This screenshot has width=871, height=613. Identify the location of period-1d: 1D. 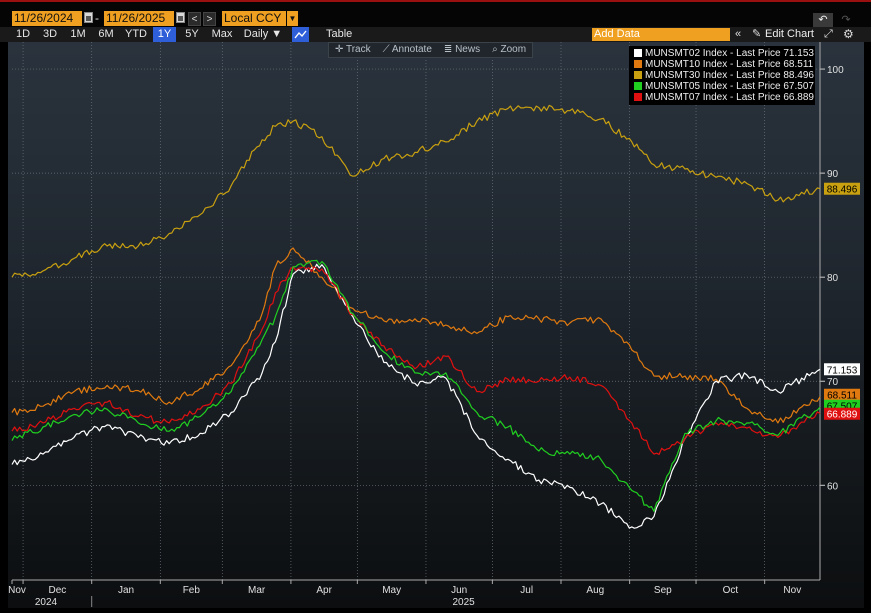
(23, 34).